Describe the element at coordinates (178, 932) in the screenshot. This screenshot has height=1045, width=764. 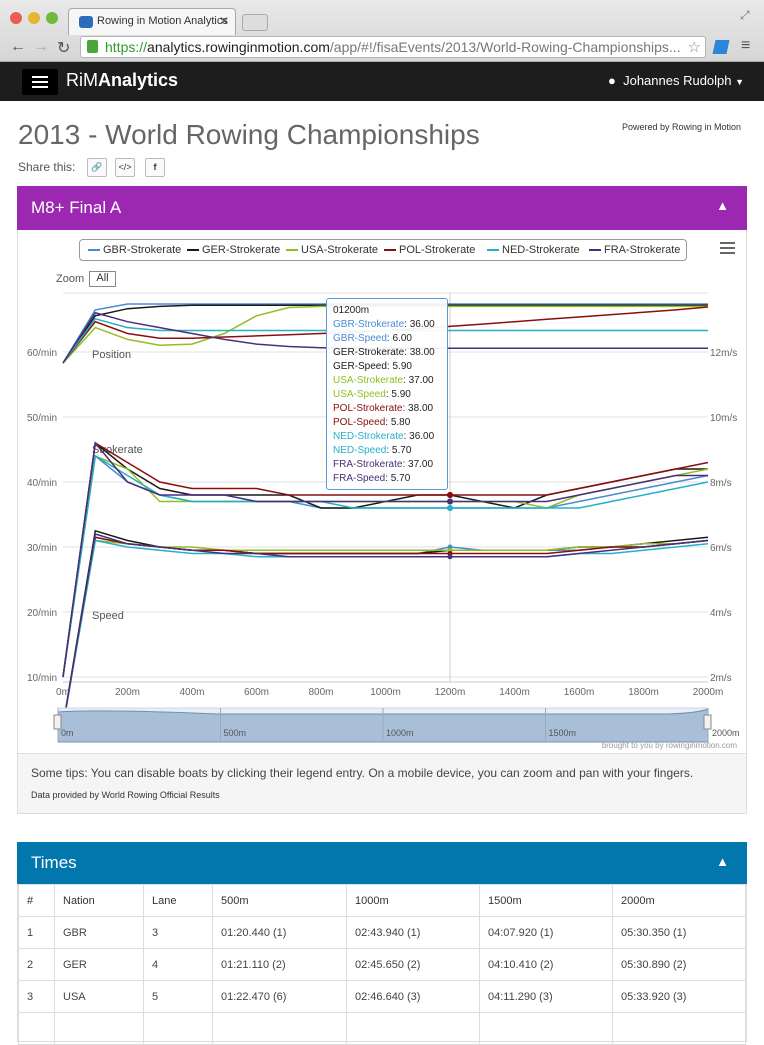
I see `cell: 3` at that location.